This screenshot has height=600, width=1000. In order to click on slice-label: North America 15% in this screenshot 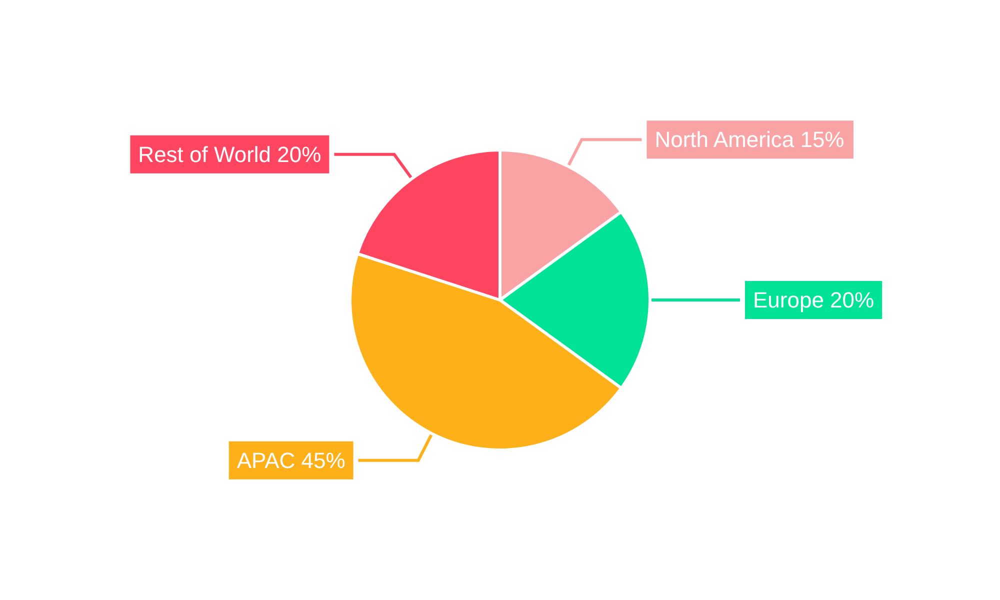, I will do `click(749, 139)`.